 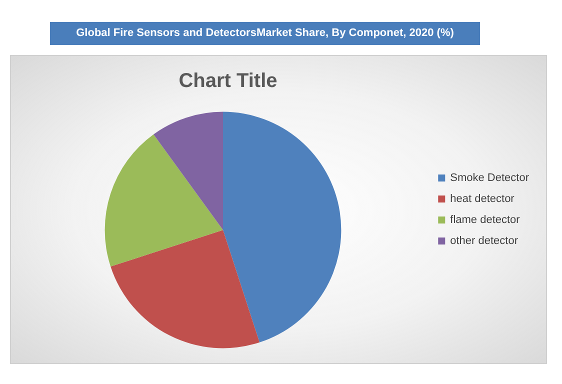 I want to click on chart-subtitle: Chart Title, so click(x=228, y=81).